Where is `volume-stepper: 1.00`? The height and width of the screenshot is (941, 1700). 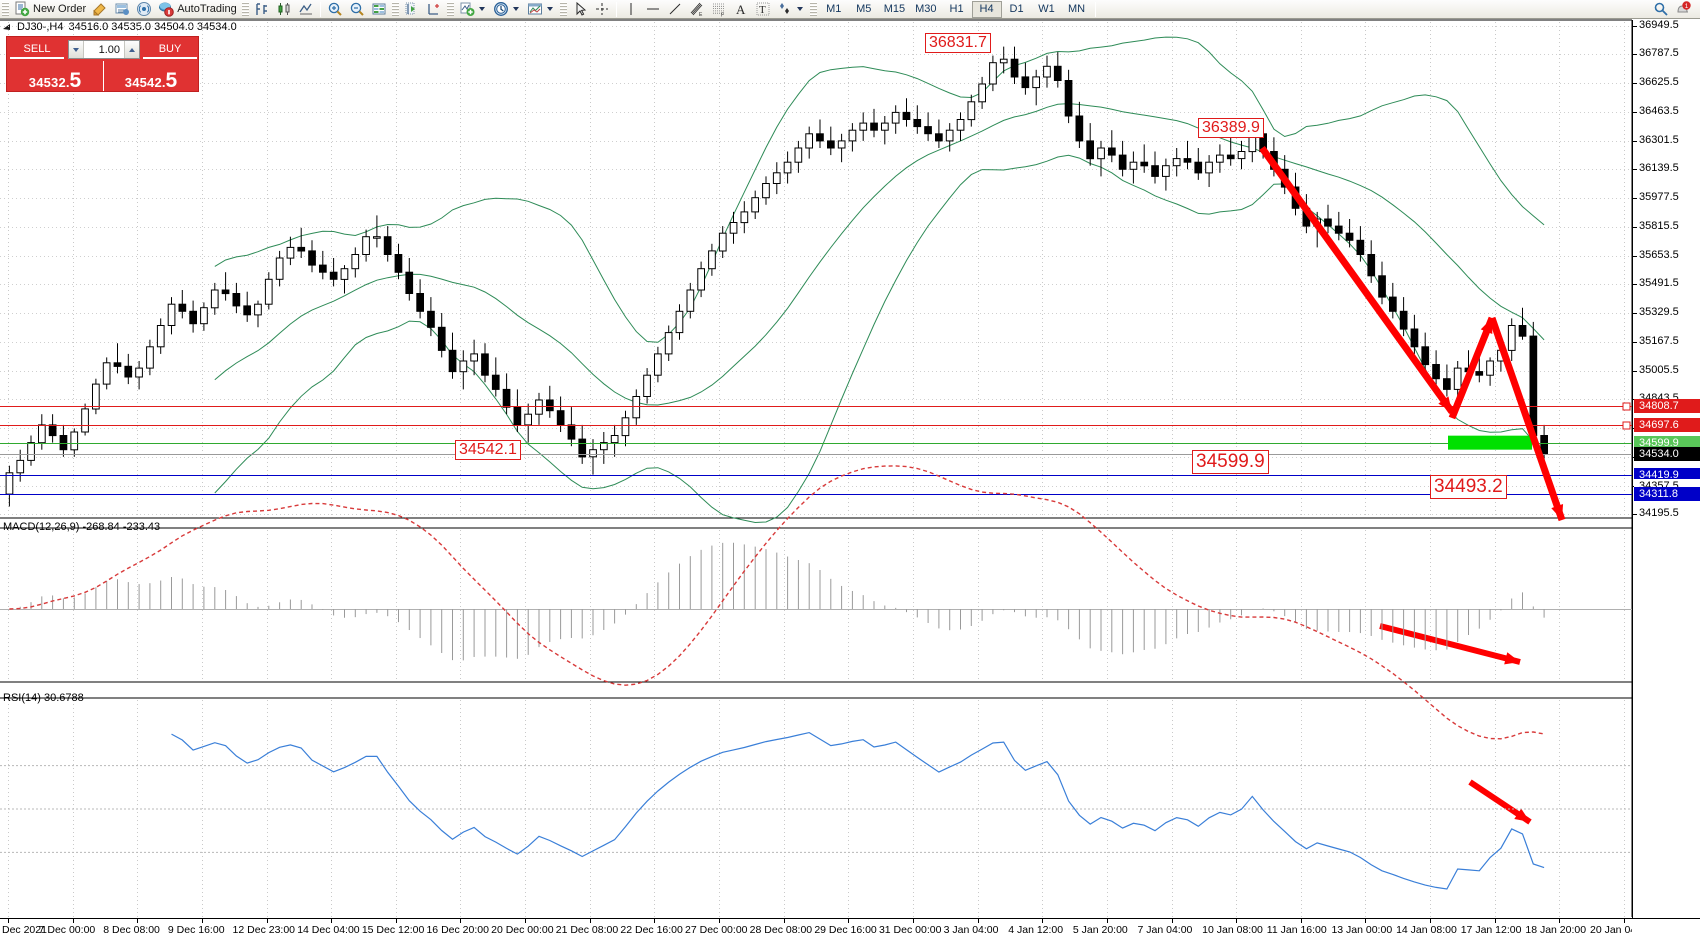 volume-stepper: 1.00 is located at coordinates (104, 49).